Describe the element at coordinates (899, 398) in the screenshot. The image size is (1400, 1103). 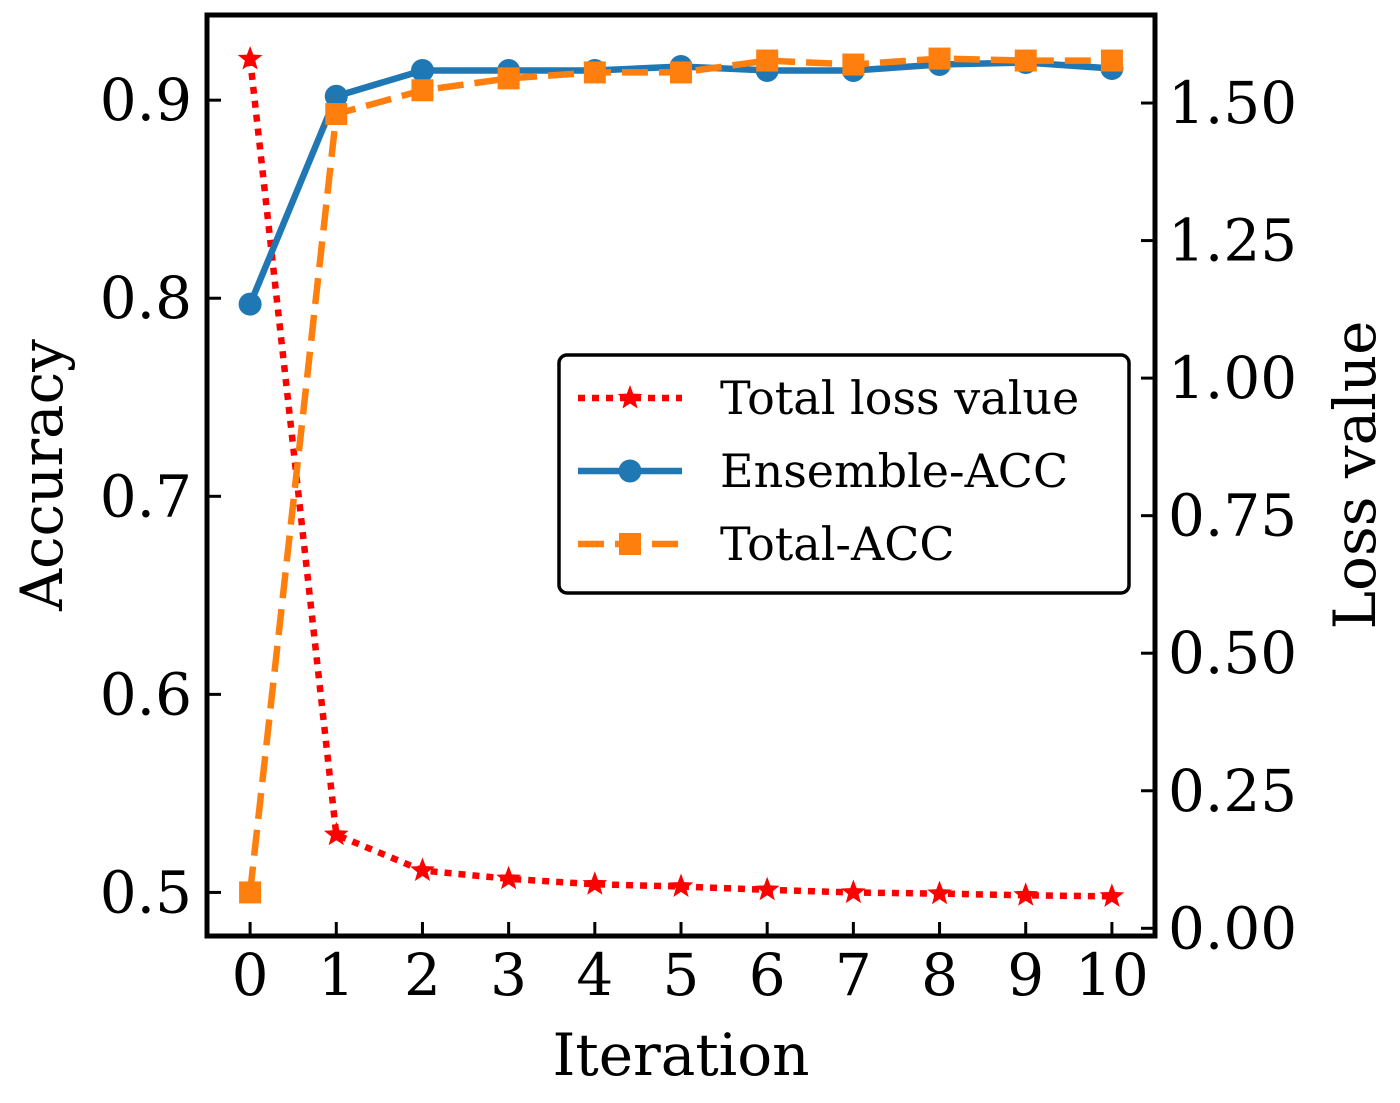
I see `legend-label-0: Total loss value` at that location.